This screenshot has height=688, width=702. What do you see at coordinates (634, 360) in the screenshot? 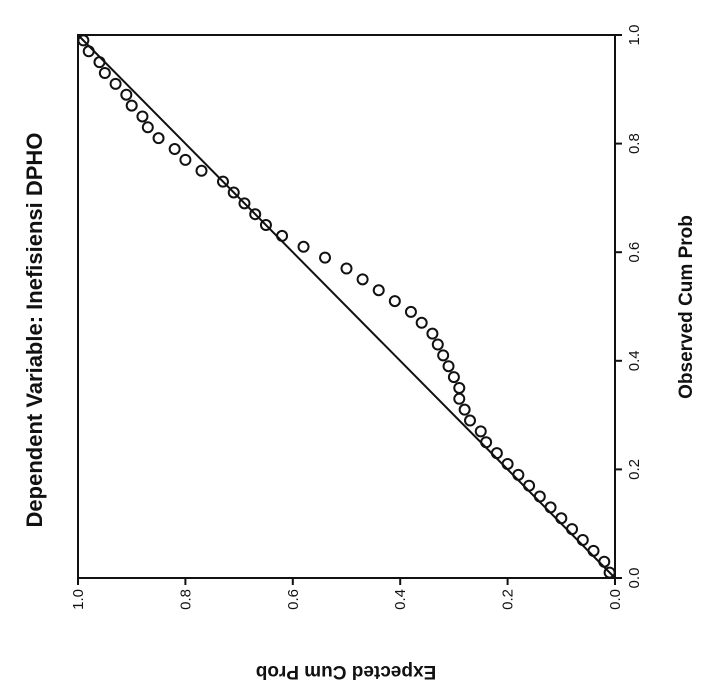
I see `x-tick-label: 0.4` at bounding box center [634, 360].